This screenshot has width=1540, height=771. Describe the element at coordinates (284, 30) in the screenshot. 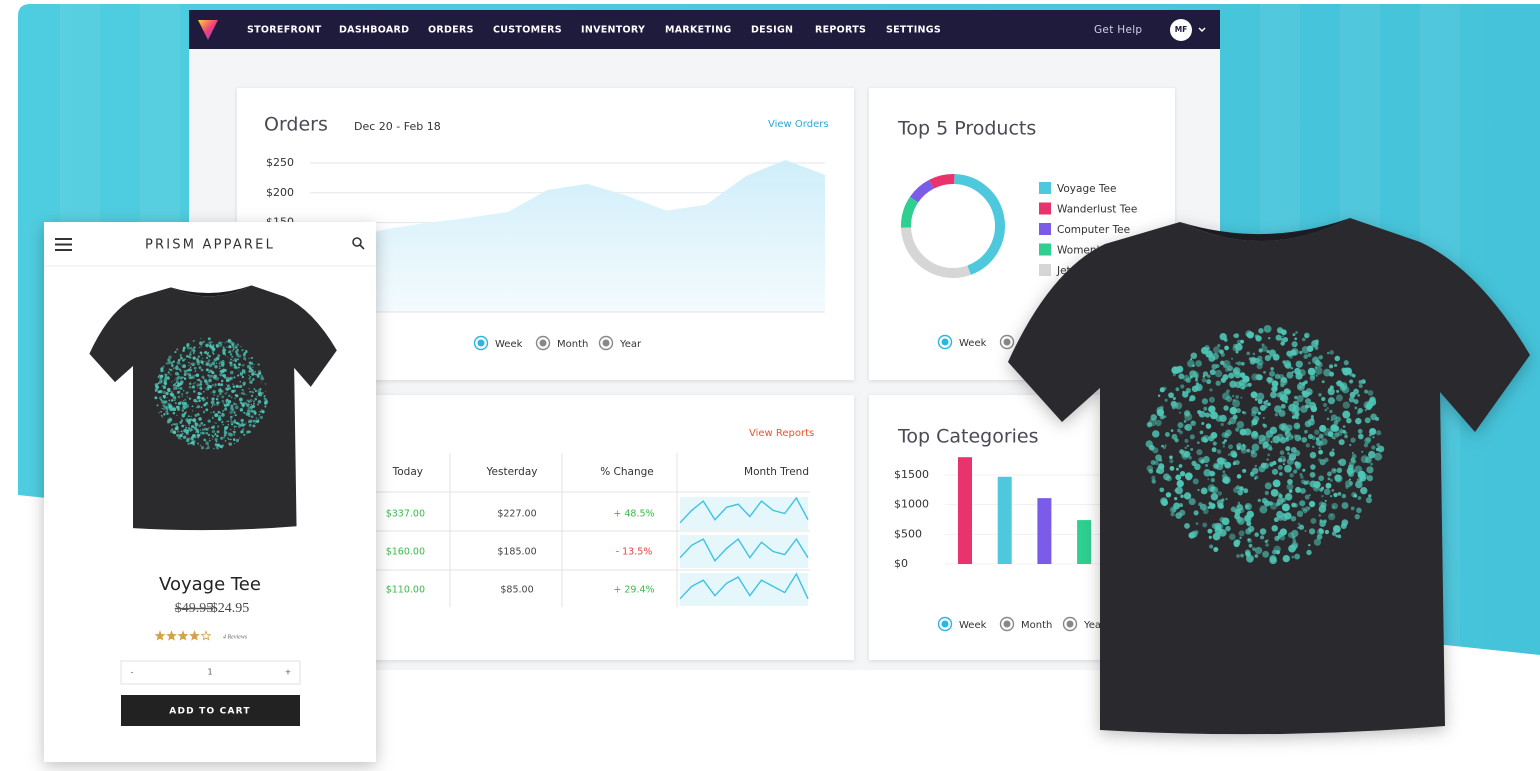

I see `nav-item: STOREFRONT` at that location.